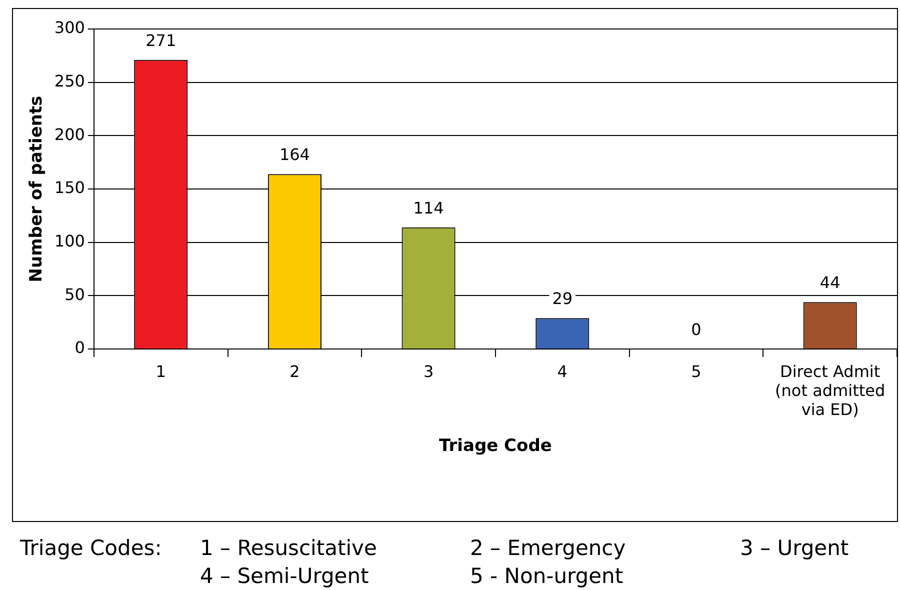 The image size is (900, 590). I want to click on x-tick-label: 4, so click(562, 371).